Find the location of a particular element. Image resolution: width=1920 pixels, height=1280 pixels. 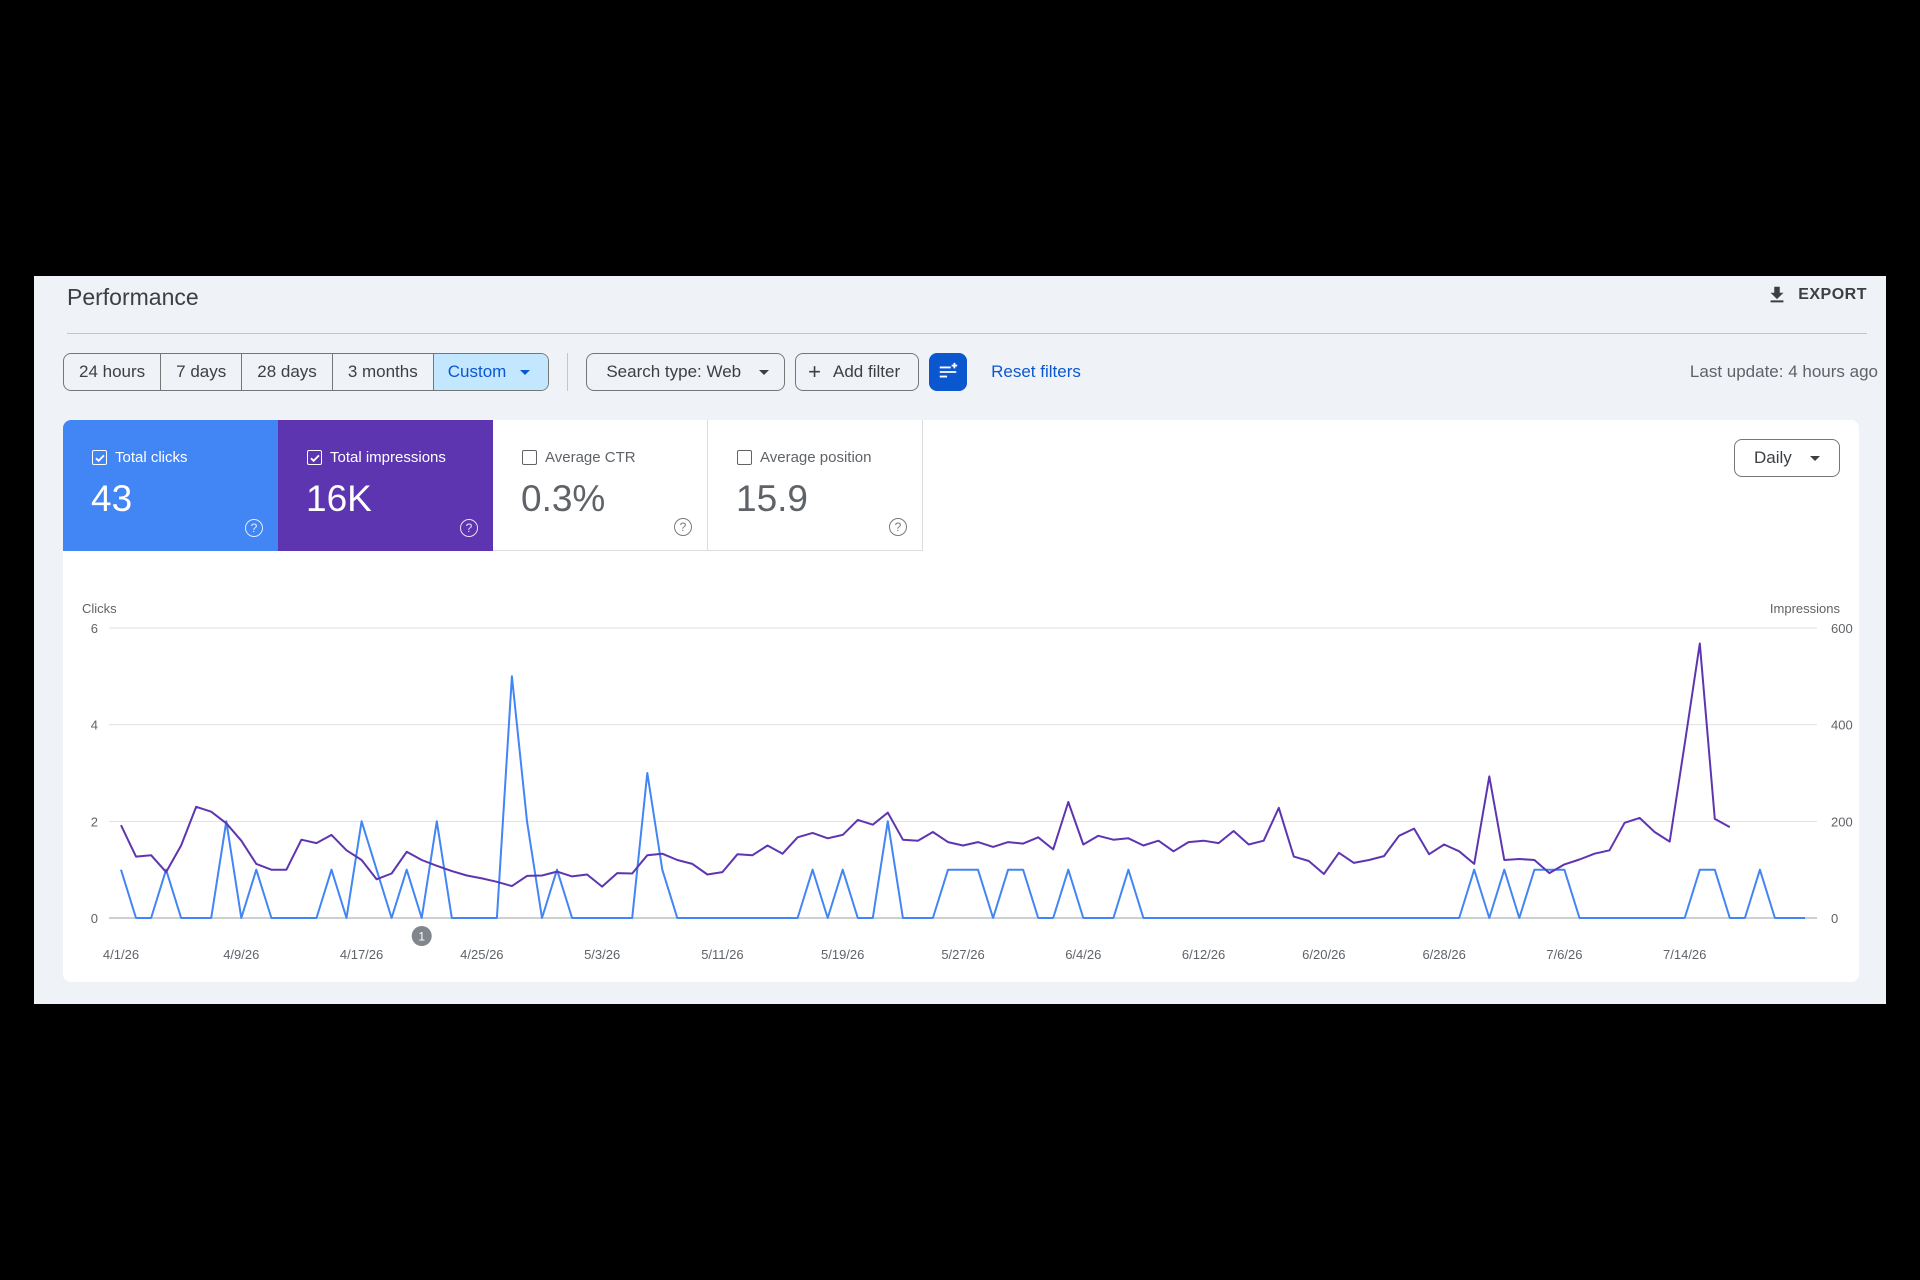

left-axis-tick-label: 0 is located at coordinates (94, 918).